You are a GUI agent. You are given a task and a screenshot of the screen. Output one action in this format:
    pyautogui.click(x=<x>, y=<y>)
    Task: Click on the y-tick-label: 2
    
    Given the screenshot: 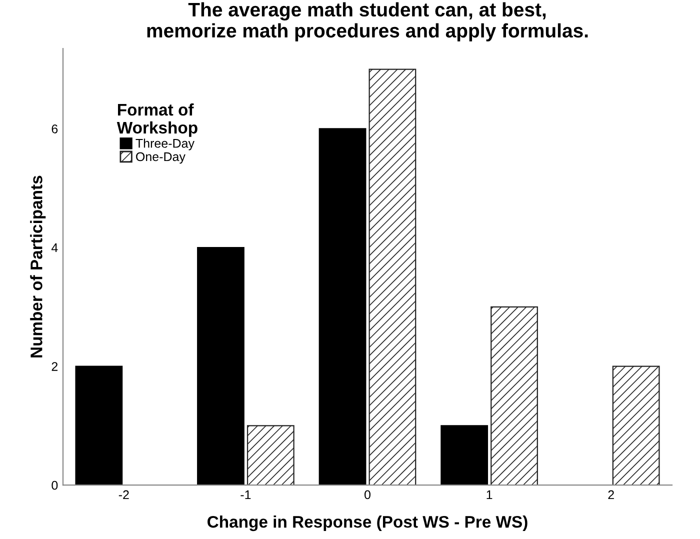 What is the action you would take?
    pyautogui.click(x=55, y=366)
    